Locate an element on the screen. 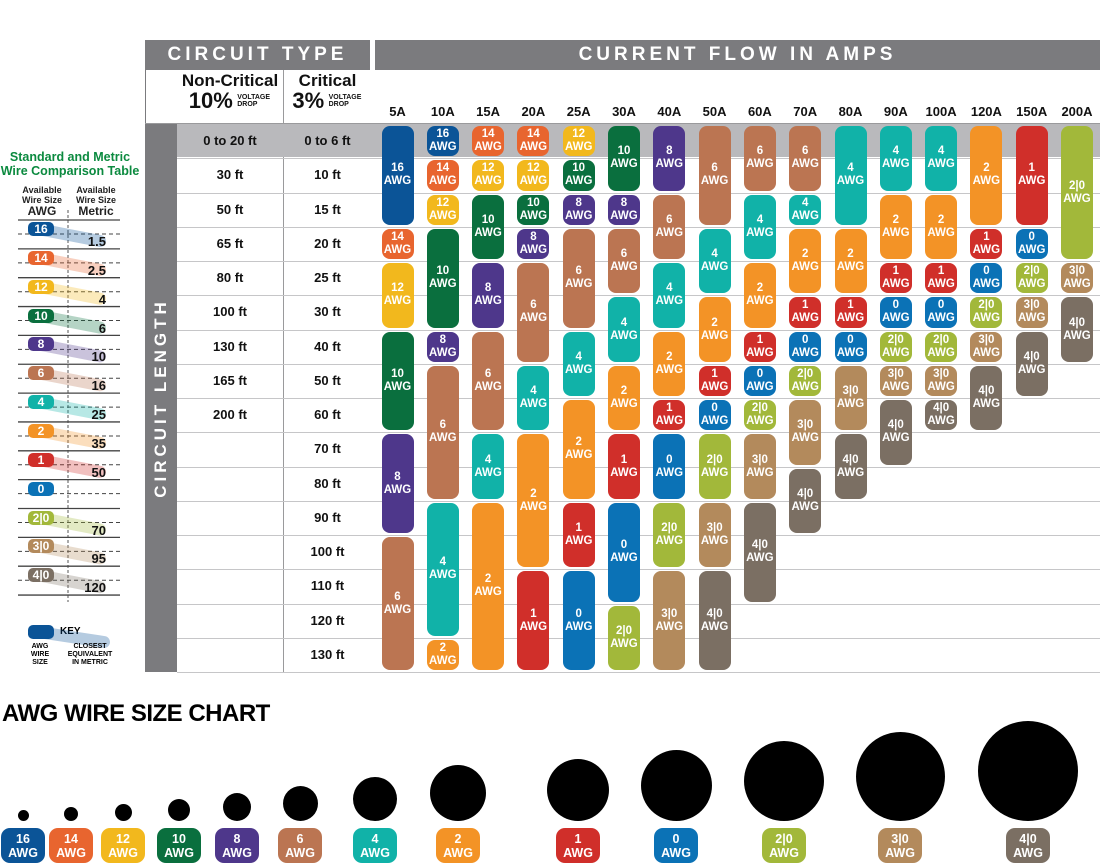 Image resolution: width=1100 pixels, height=865 pixels. amp-label: 90A is located at coordinates (895, 111).